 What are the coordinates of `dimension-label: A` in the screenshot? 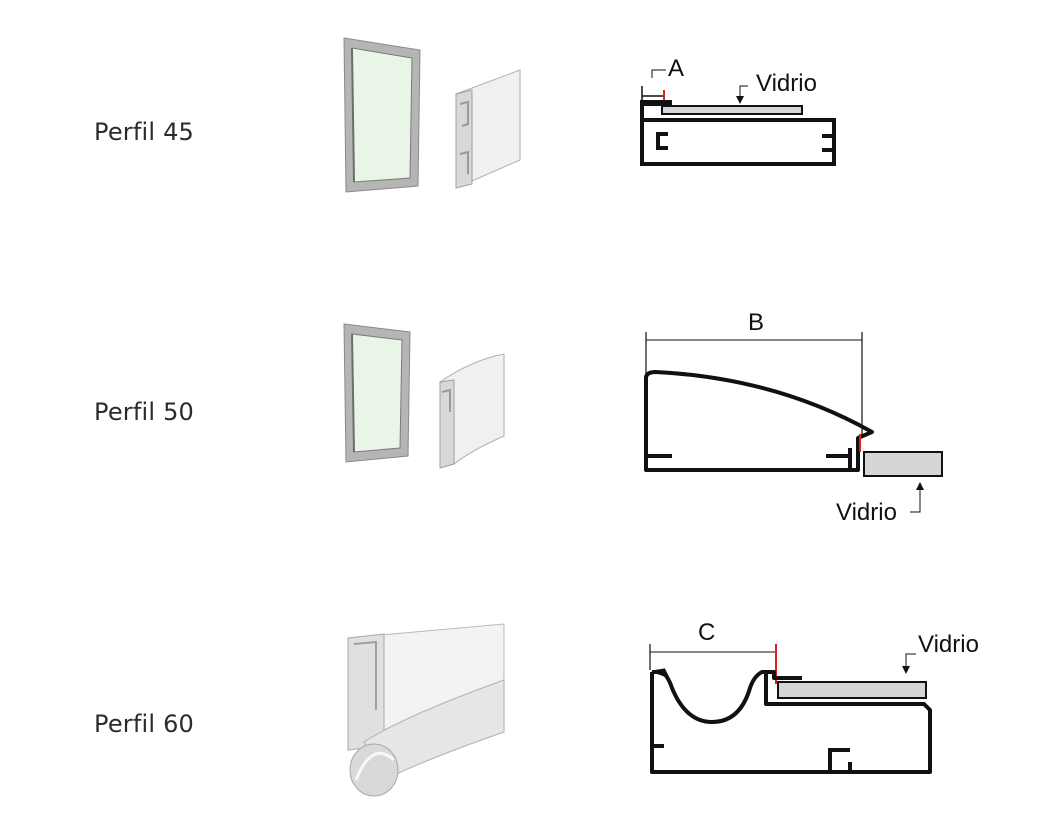 It's located at (676, 68).